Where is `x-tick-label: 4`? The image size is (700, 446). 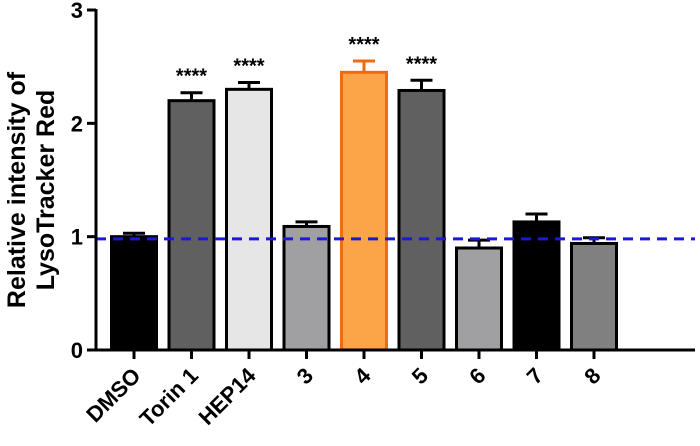
x-tick-label: 4 is located at coordinates (362, 375).